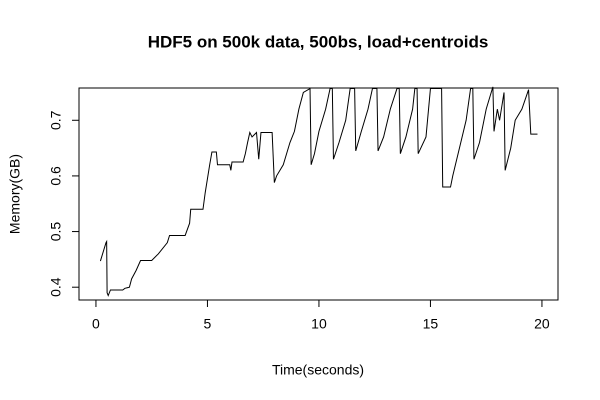 The height and width of the screenshot is (400, 600). I want to click on chart-title: HDF5 on 500k data, 500bs, load+centroids, so click(318, 41).